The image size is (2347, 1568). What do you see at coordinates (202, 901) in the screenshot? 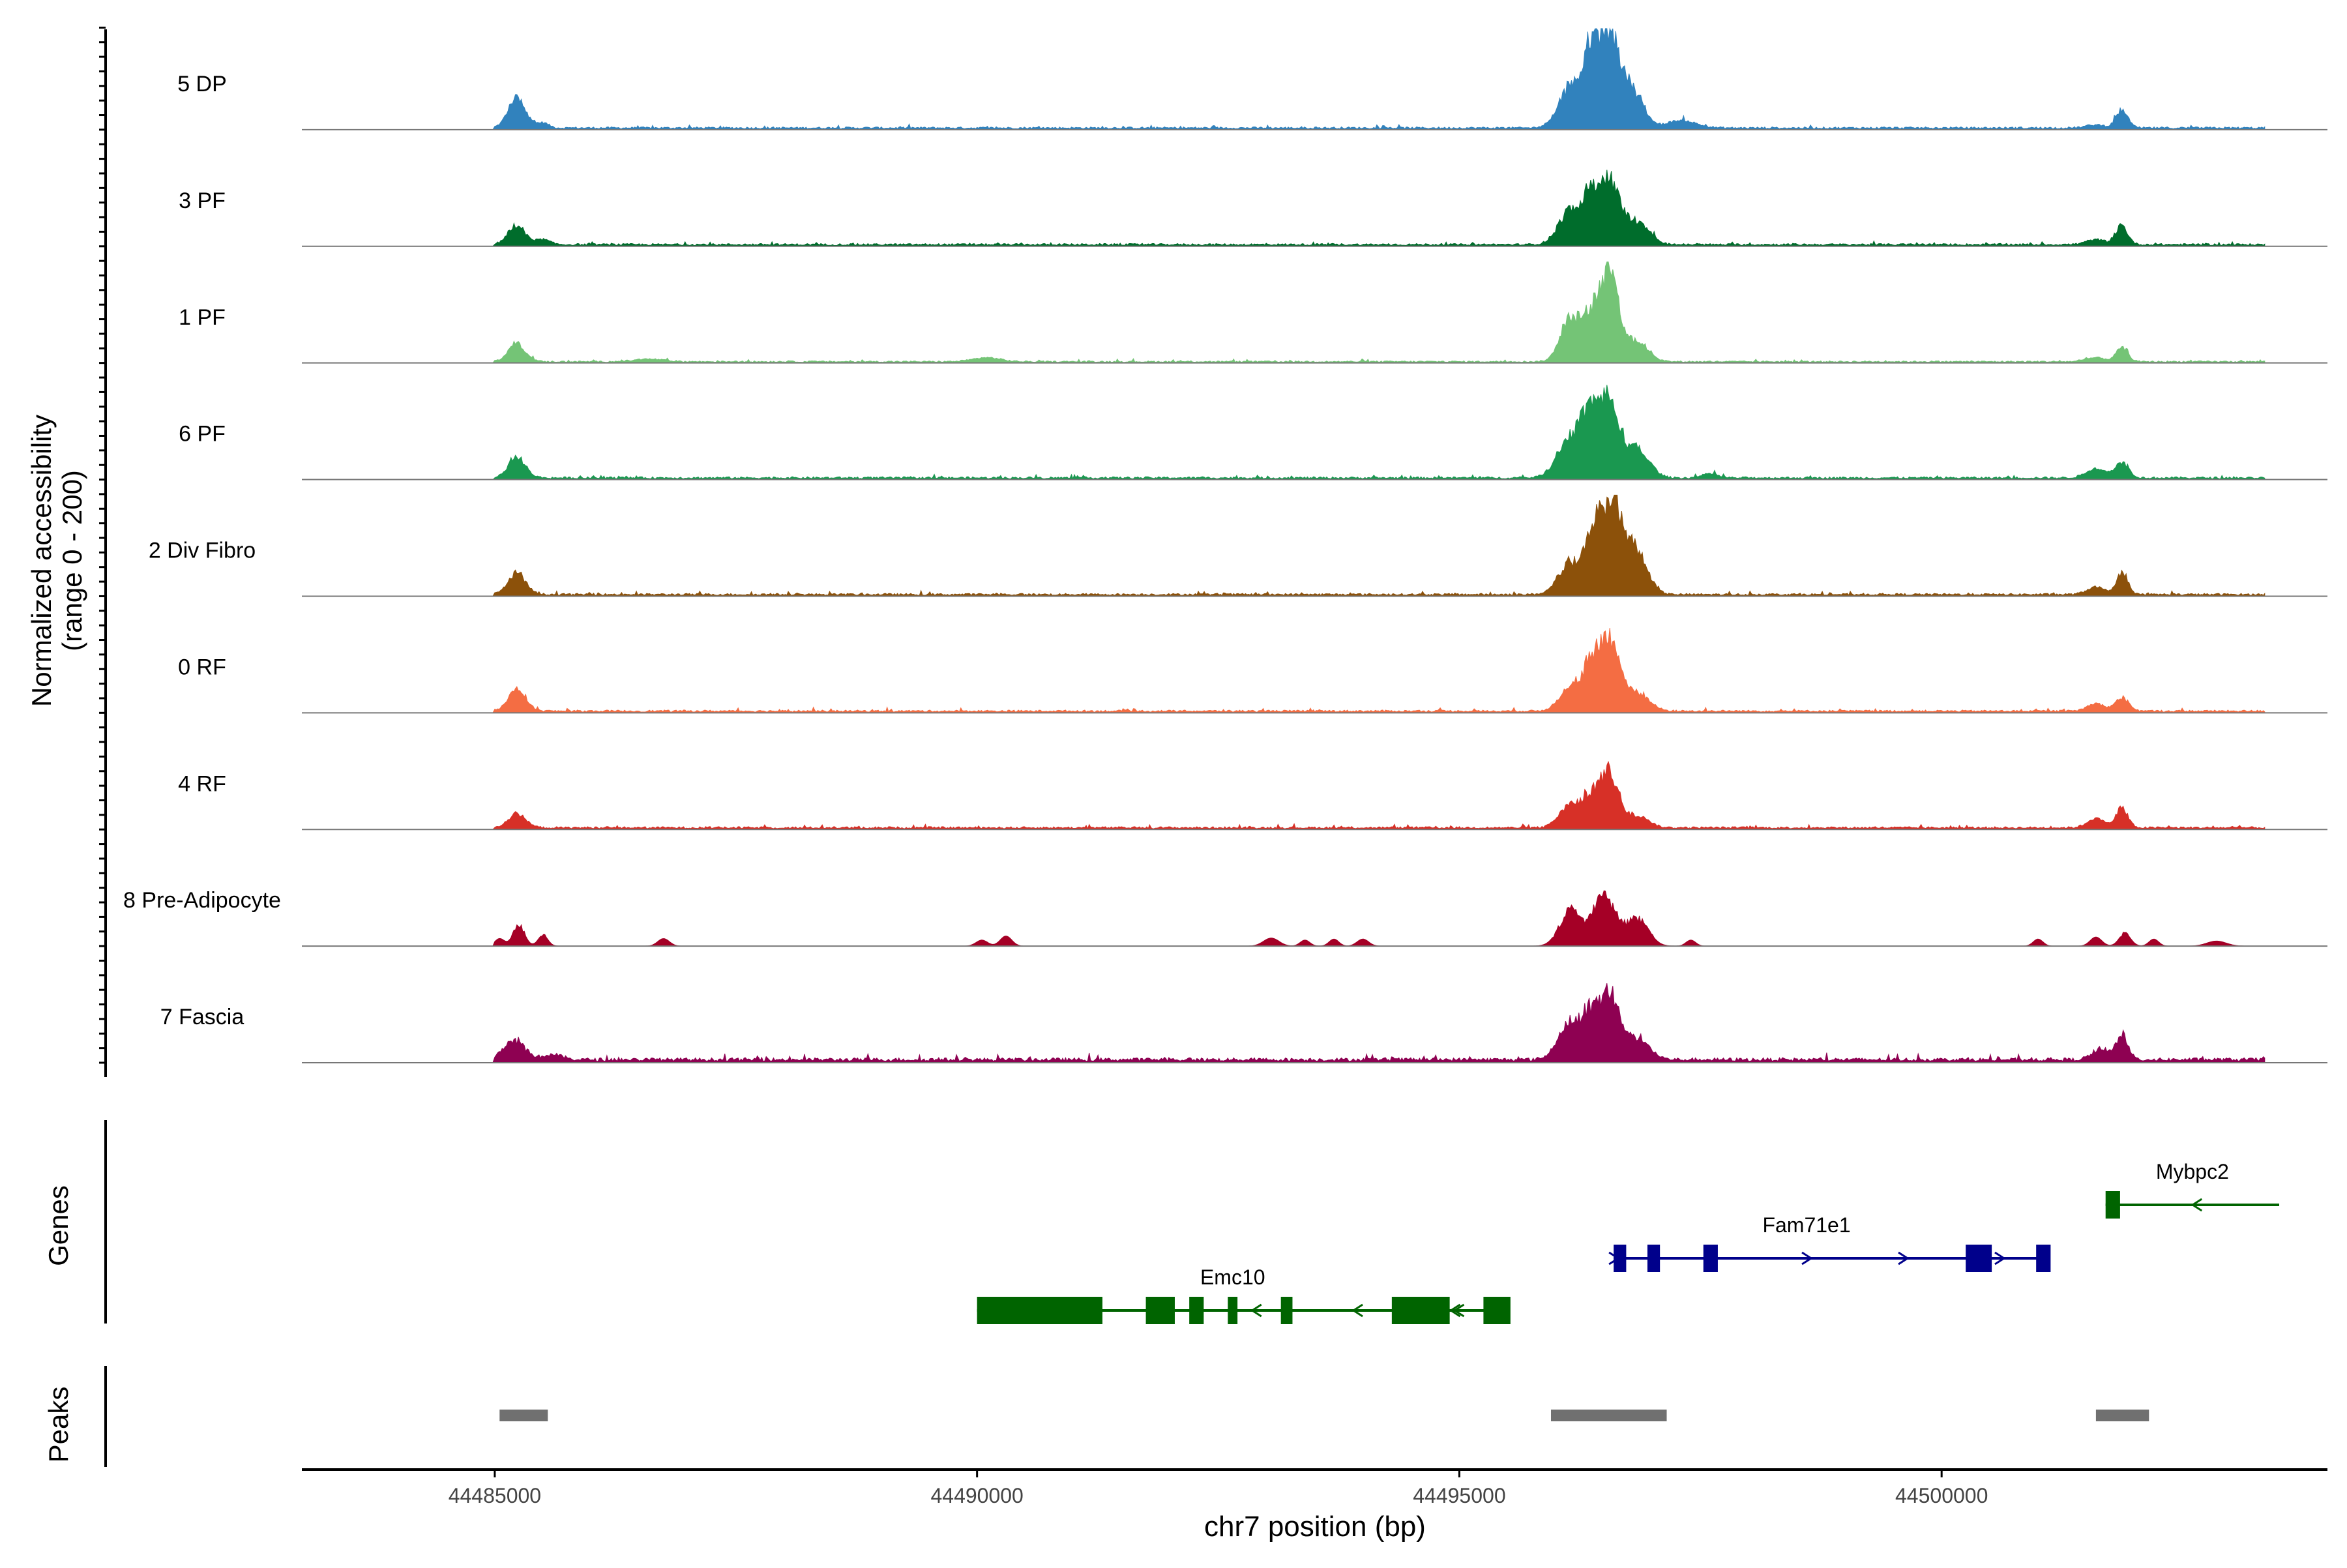
I see `track-label: 8 Pre-Adipocyte` at bounding box center [202, 901].